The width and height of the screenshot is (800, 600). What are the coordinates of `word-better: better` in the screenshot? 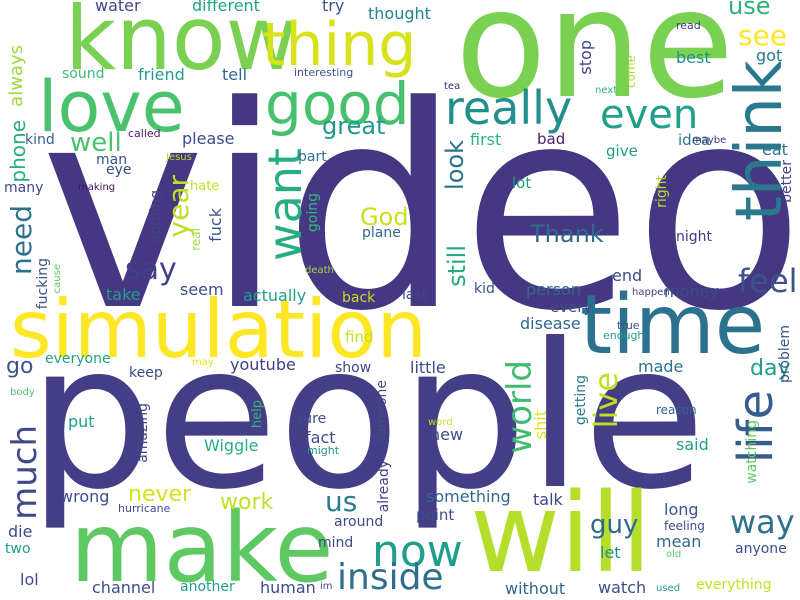 It's located at (787, 181).